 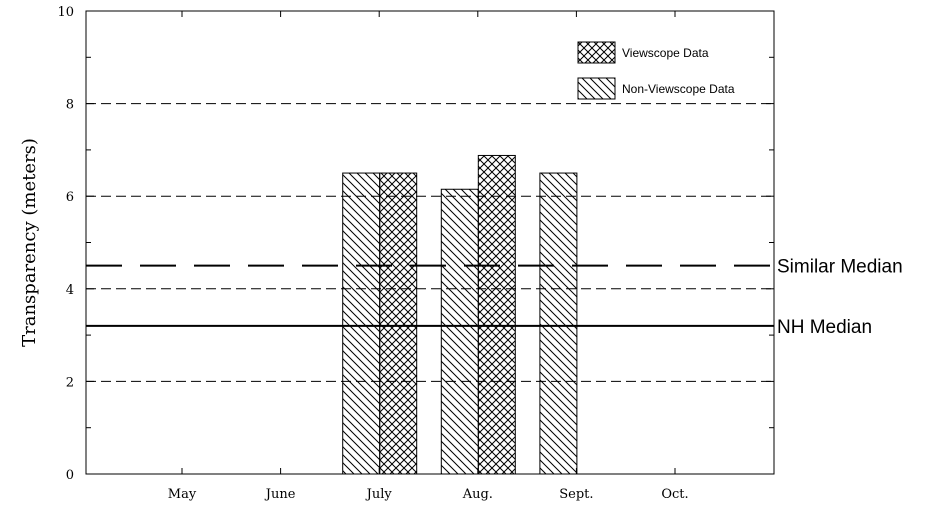 What do you see at coordinates (65, 12) in the screenshot?
I see `y-tick-label-5: 10` at bounding box center [65, 12].